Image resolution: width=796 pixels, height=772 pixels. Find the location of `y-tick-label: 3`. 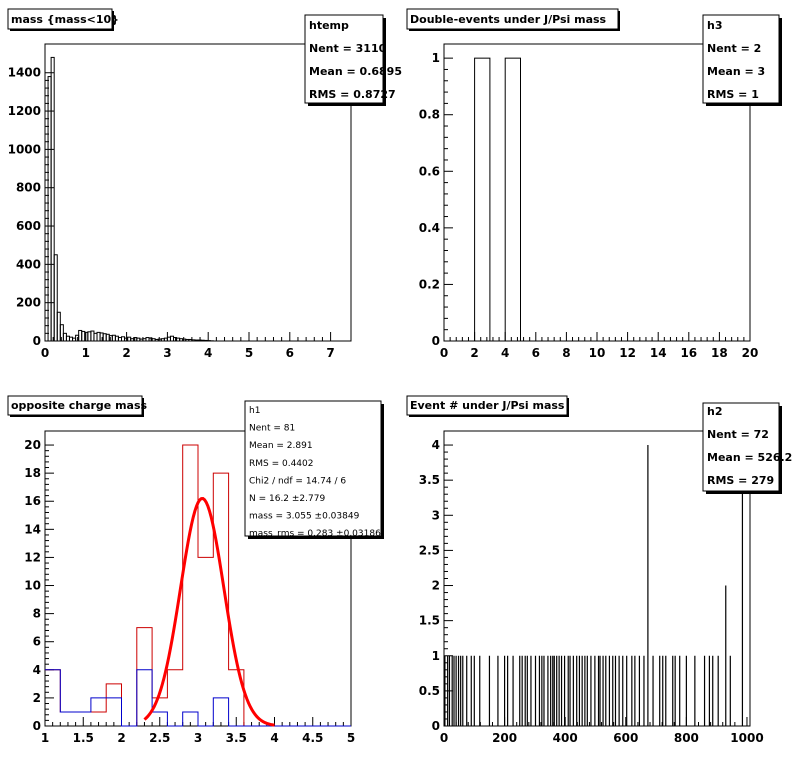

y-tick-label: 3 is located at coordinates (436, 515).